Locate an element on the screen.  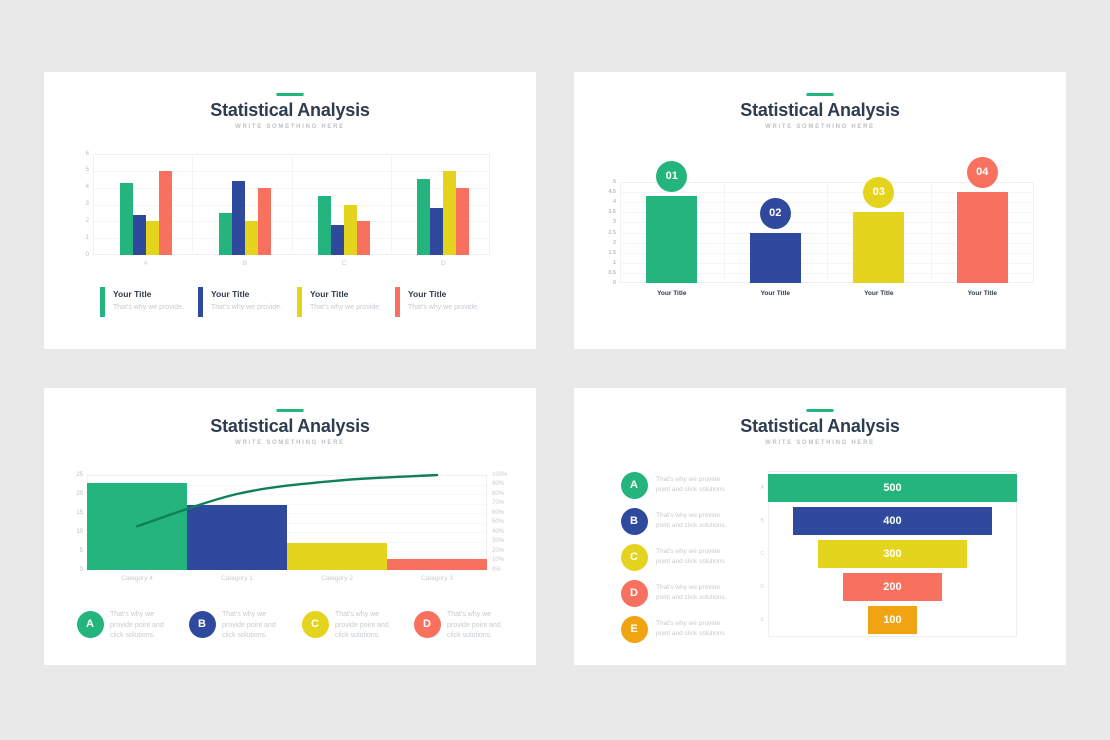
row-label: C is located at coordinates (762, 554).